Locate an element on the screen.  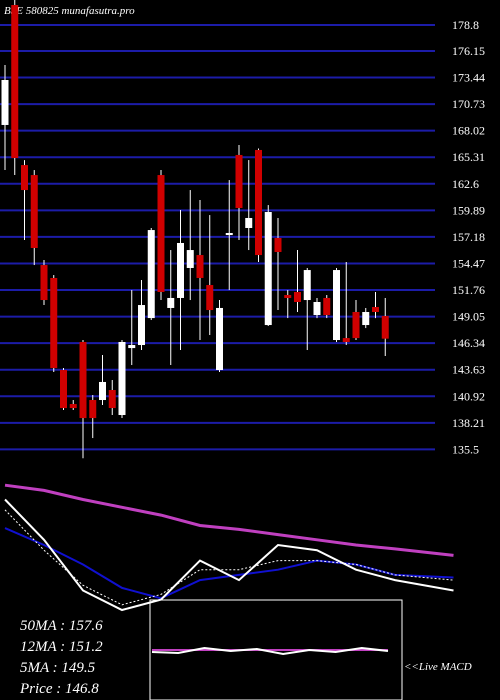
macd-line is located at coordinates (270, 651).